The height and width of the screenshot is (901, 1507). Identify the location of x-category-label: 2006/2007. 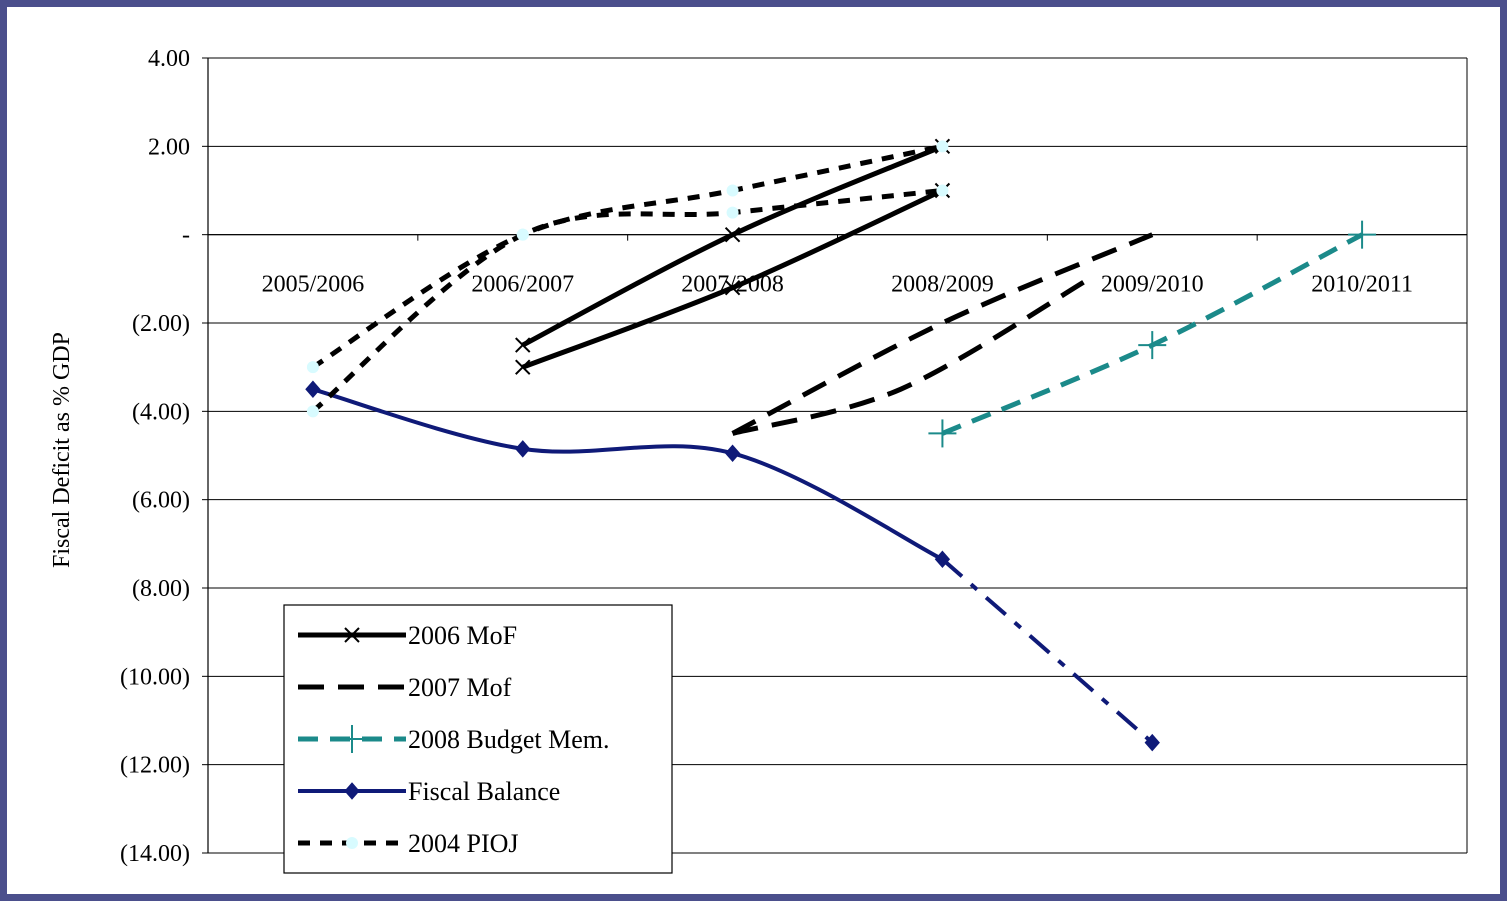
(522, 285).